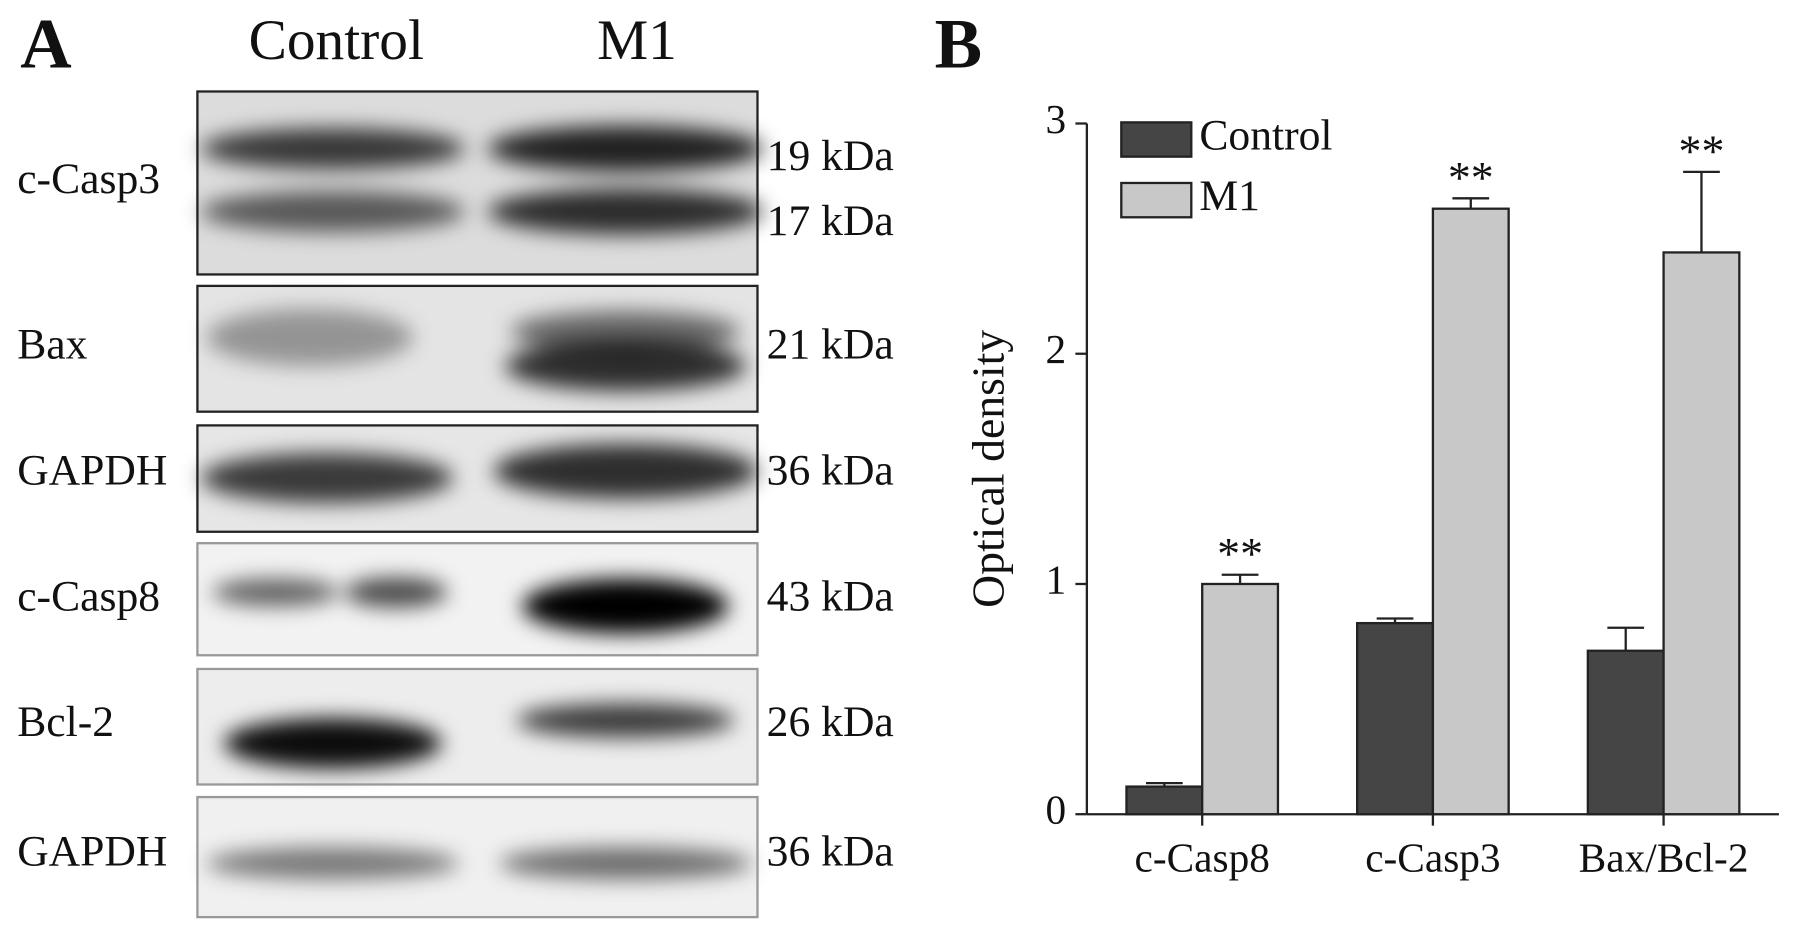 Image resolution: width=1795 pixels, height=940 pixels. What do you see at coordinates (958, 45) in the screenshot?
I see `panel-label: B` at bounding box center [958, 45].